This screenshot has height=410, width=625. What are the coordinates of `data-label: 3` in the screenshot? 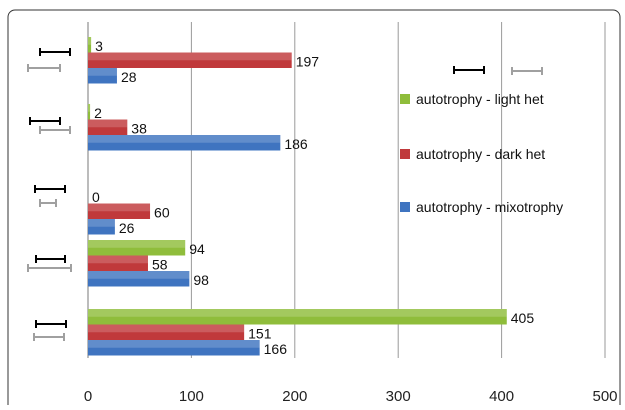 It's located at (99, 46).